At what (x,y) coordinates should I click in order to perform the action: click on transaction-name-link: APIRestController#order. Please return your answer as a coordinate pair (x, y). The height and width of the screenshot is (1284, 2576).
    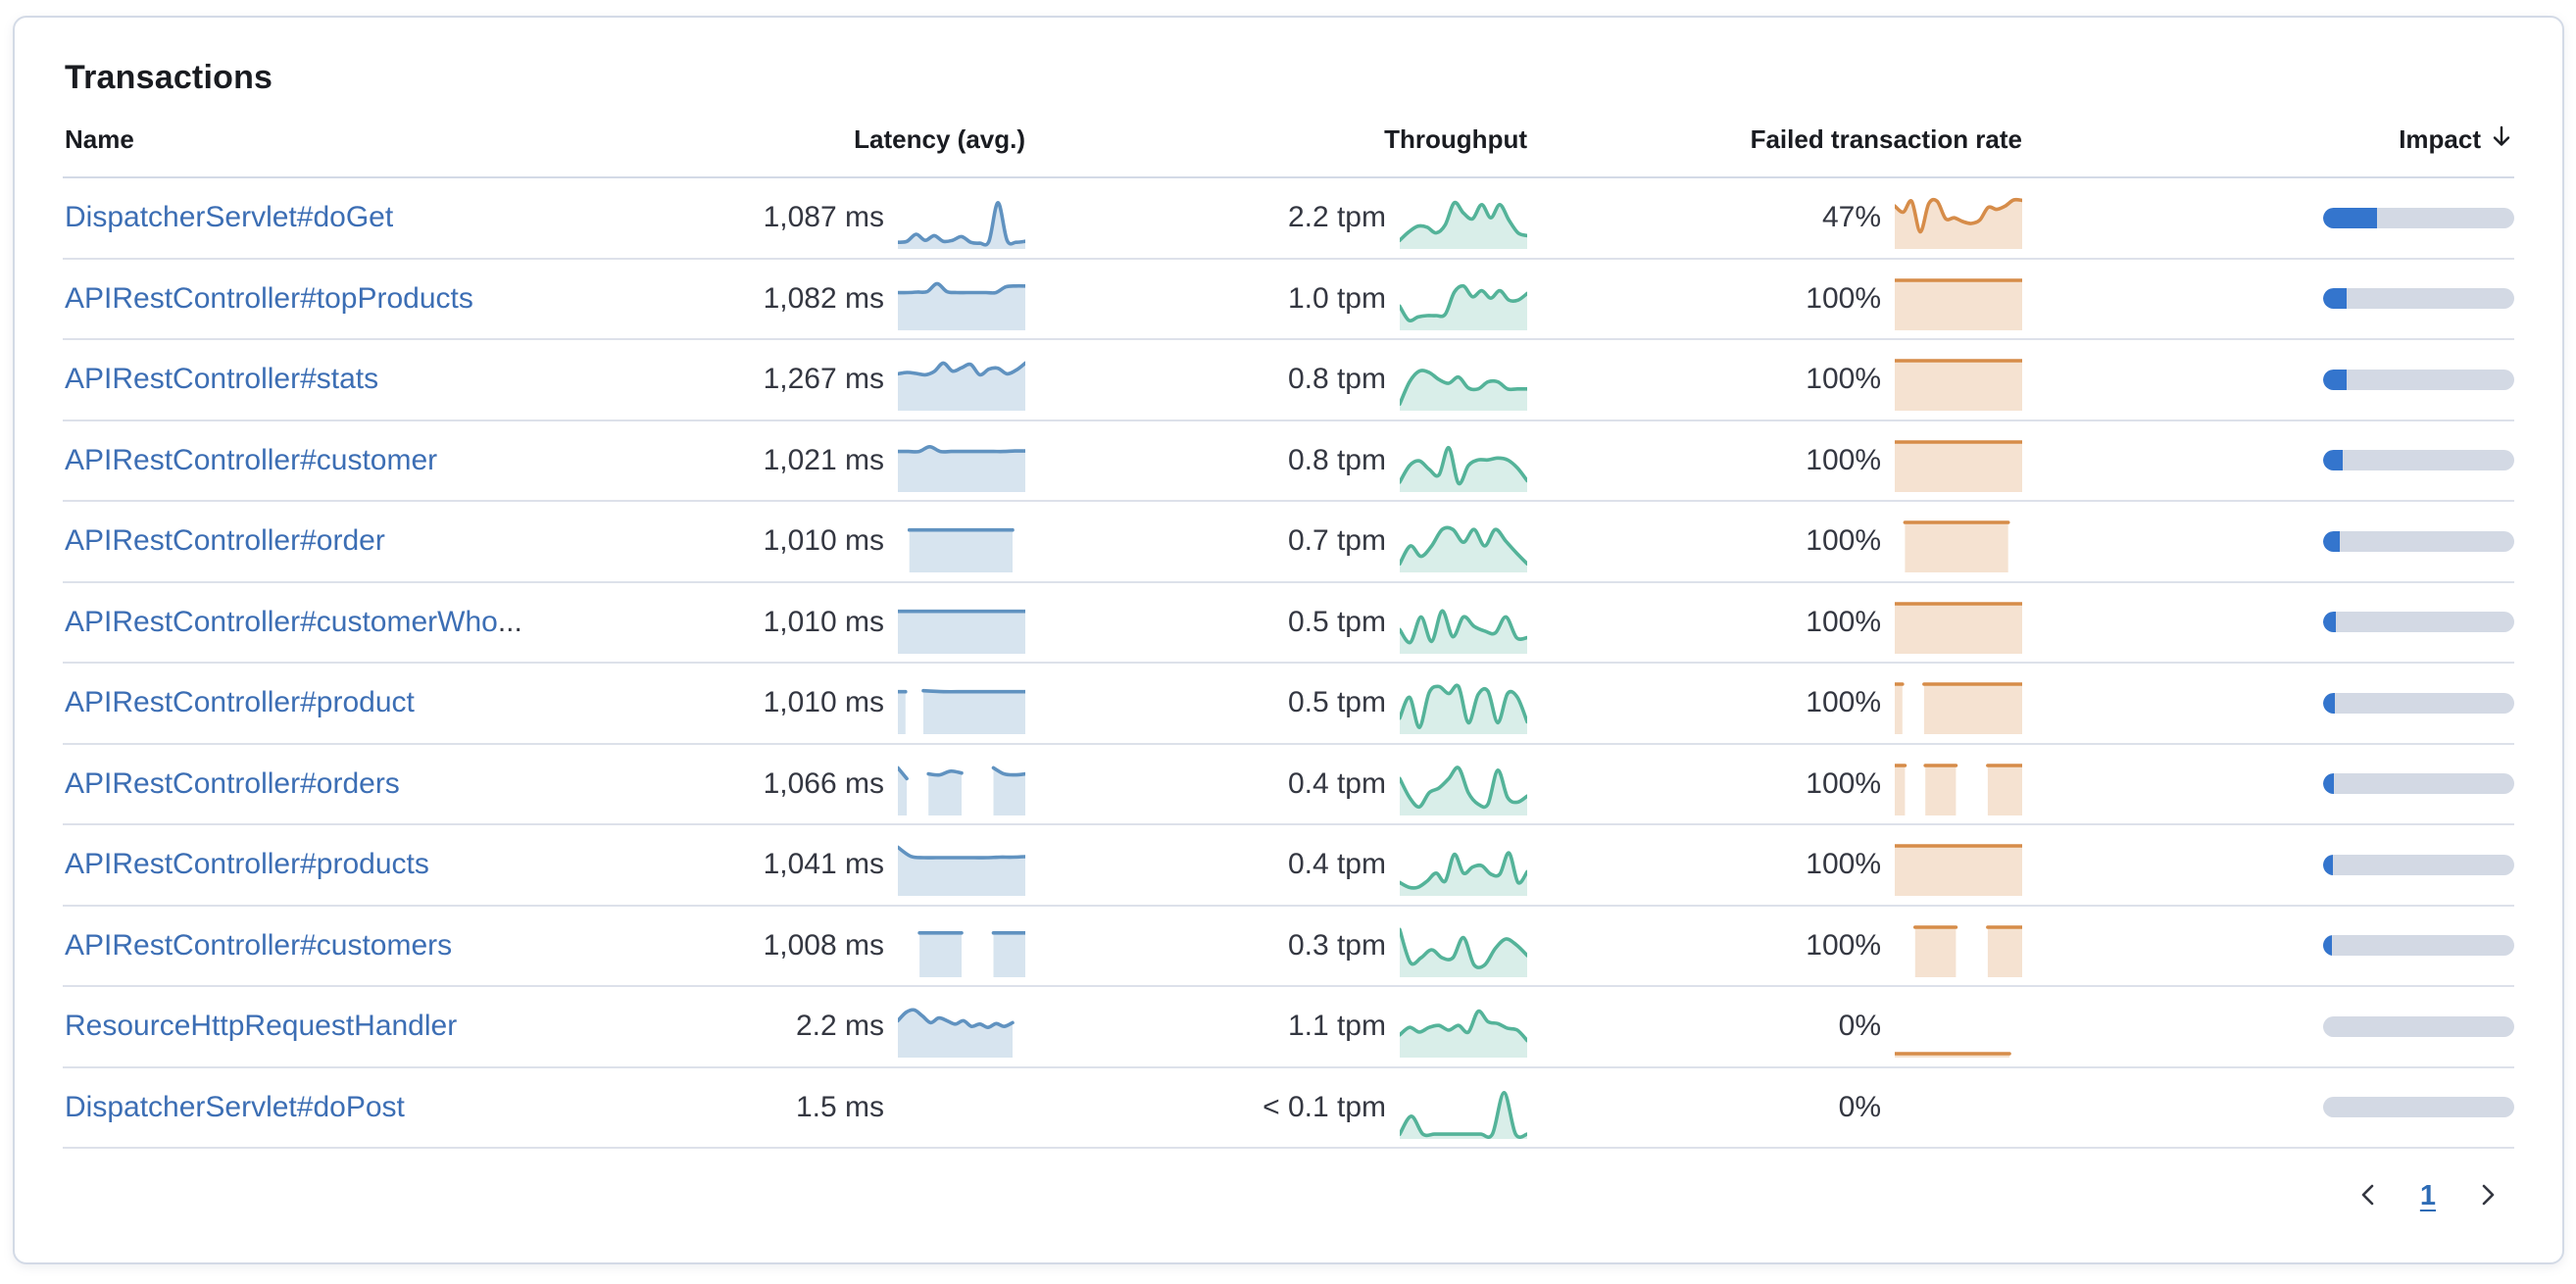
    Looking at the image, I should click on (225, 541).